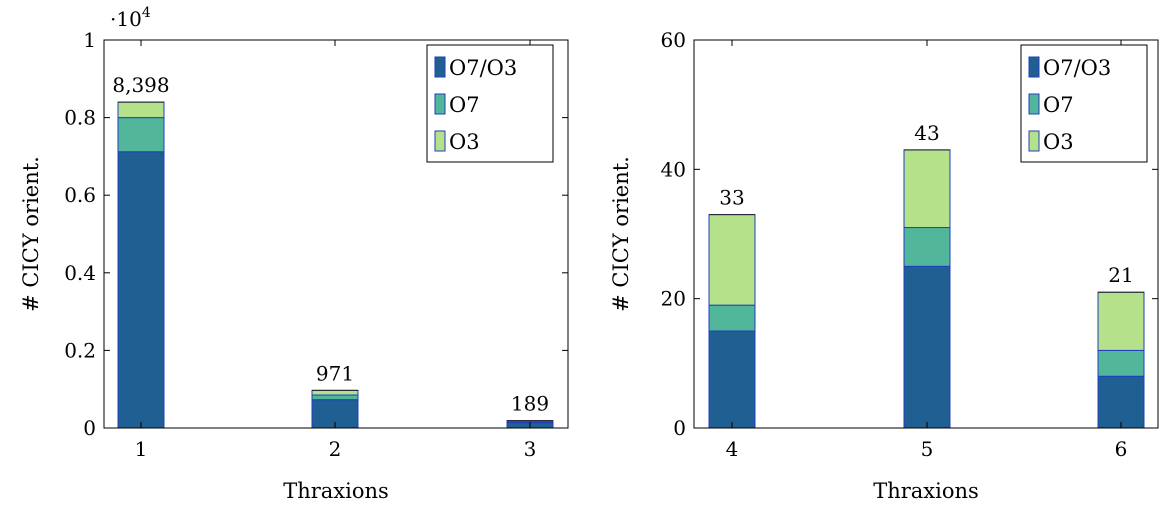  Describe the element at coordinates (141, 135) in the screenshot. I see `bar-segment-1-o7` at that location.